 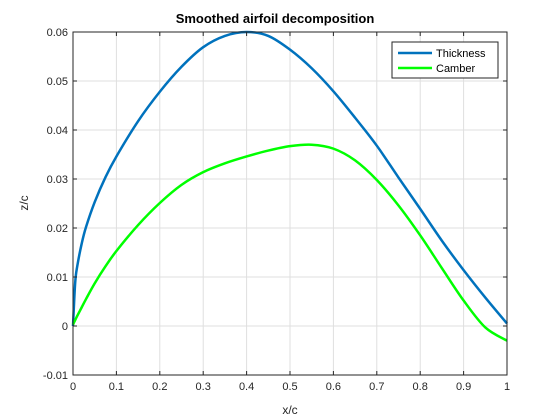 What do you see at coordinates (275, 18) in the screenshot?
I see `chart-title: Smoothed airfoil decomposition` at bounding box center [275, 18].